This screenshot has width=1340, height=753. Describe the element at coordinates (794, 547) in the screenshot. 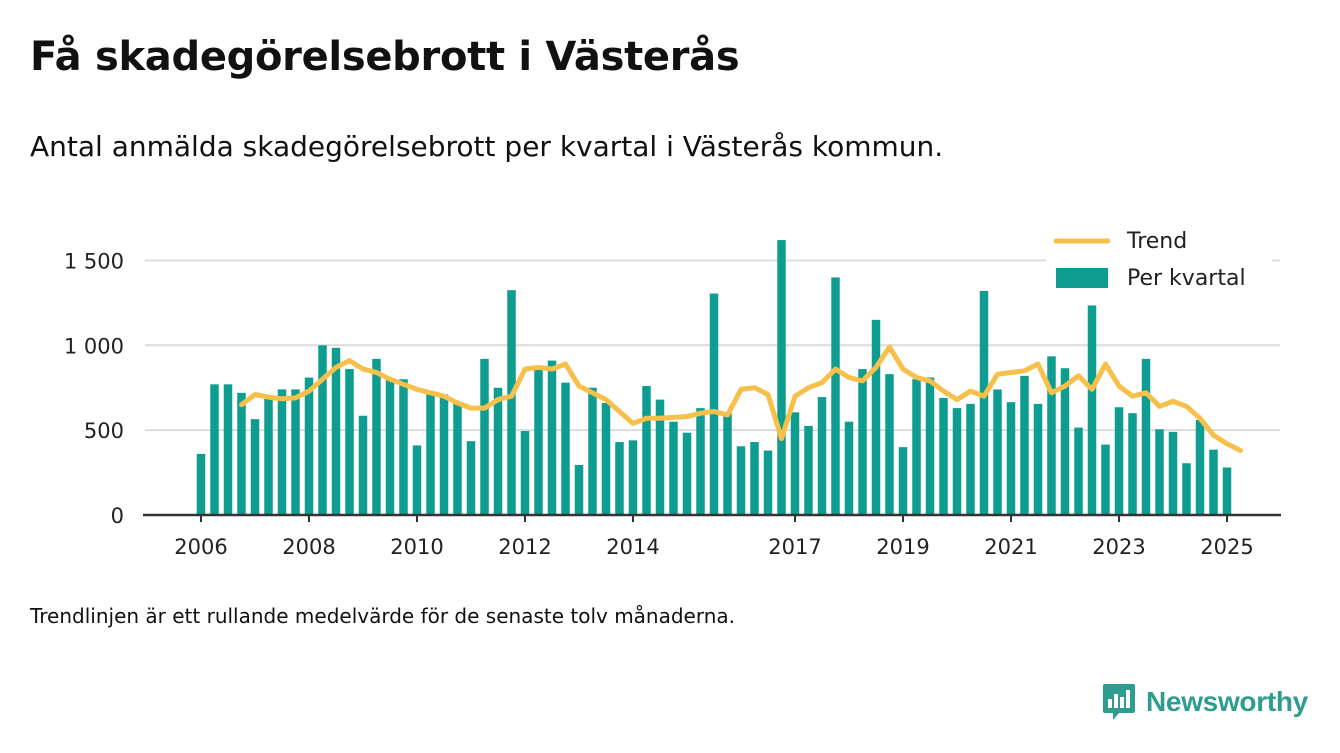

I see `x-tick-label: 2017` at that location.